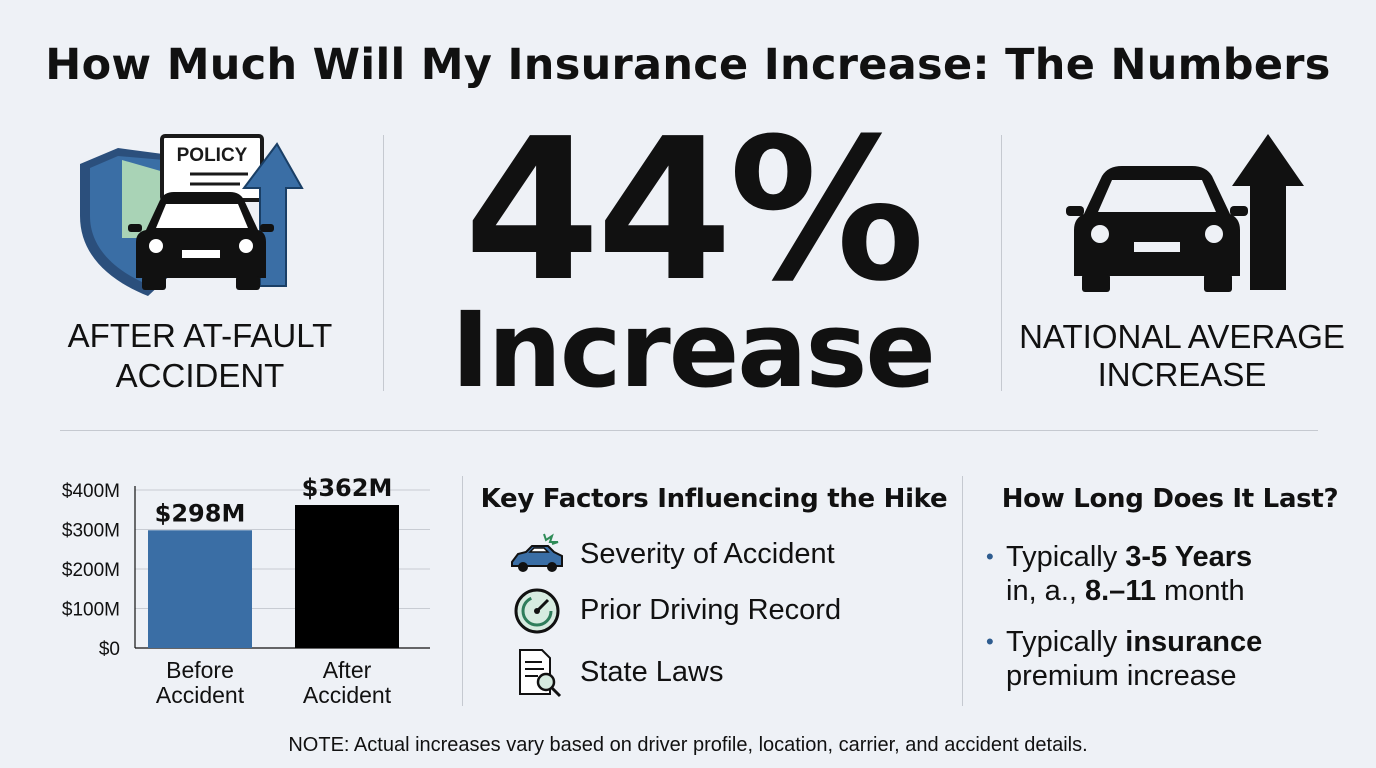 This screenshot has height=768, width=1376. I want to click on bullet-bold: 8.–11, so click(1120, 591).